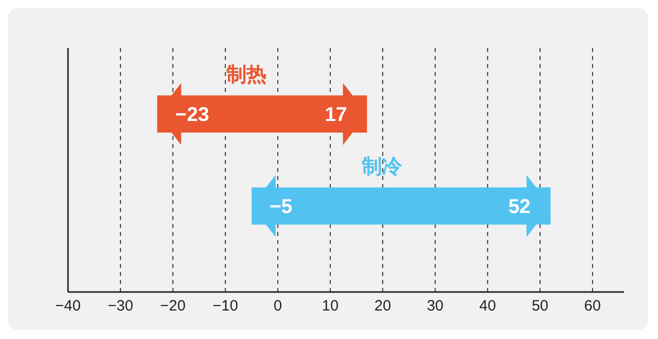  I want to click on annotation: −5, so click(281, 207).